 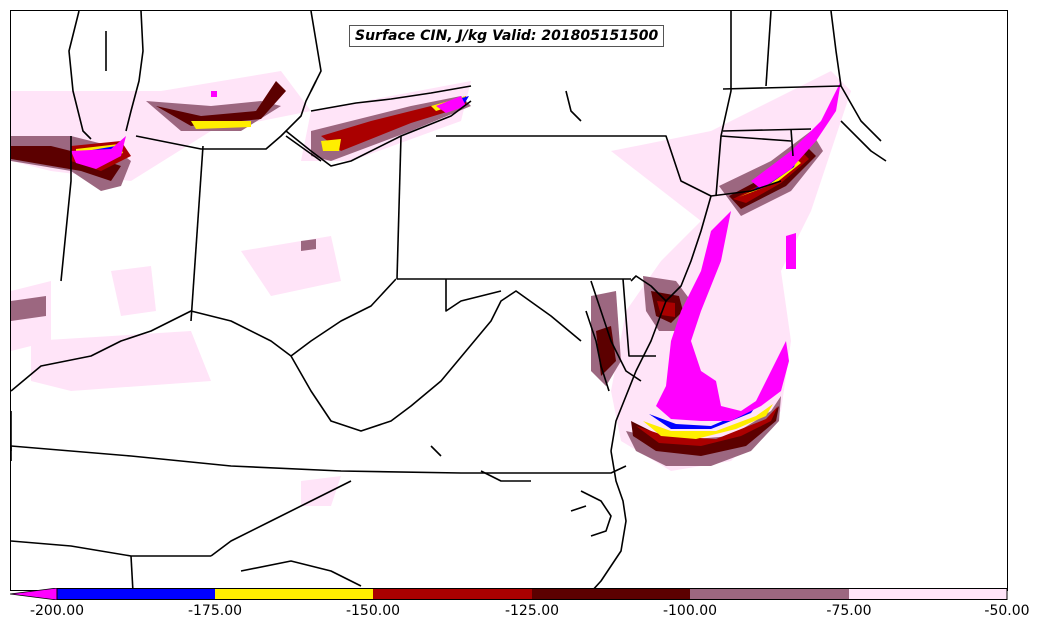 I want to click on colorbar-extend-min, so click(x=34, y=594).